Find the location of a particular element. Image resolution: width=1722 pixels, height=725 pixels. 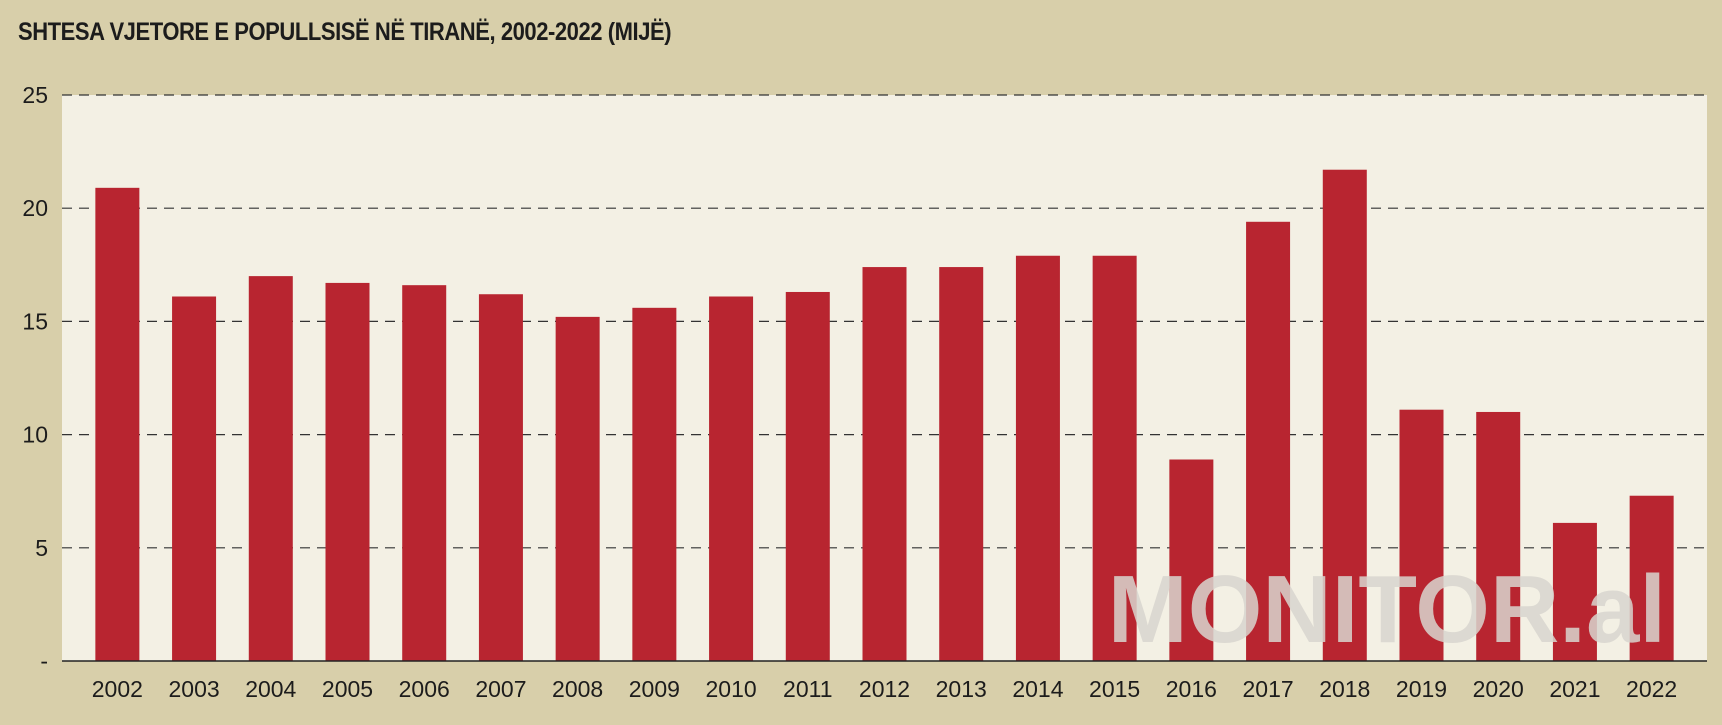

x-tick-label: 2003 is located at coordinates (193, 689).